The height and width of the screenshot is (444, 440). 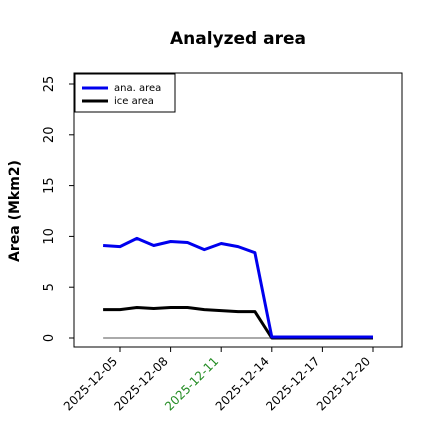 I want to click on series-line-ice-area, so click(x=238, y=323).